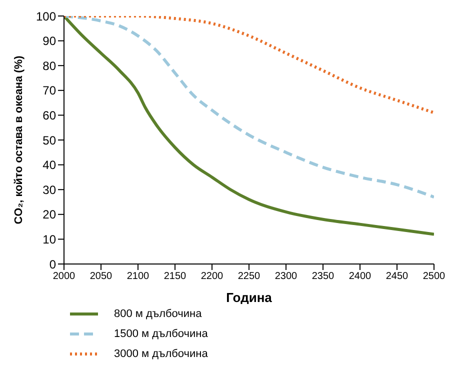 The width and height of the screenshot is (453, 374). Describe the element at coordinates (49, 41) in the screenshot. I see `y-tick-label: 90` at that location.